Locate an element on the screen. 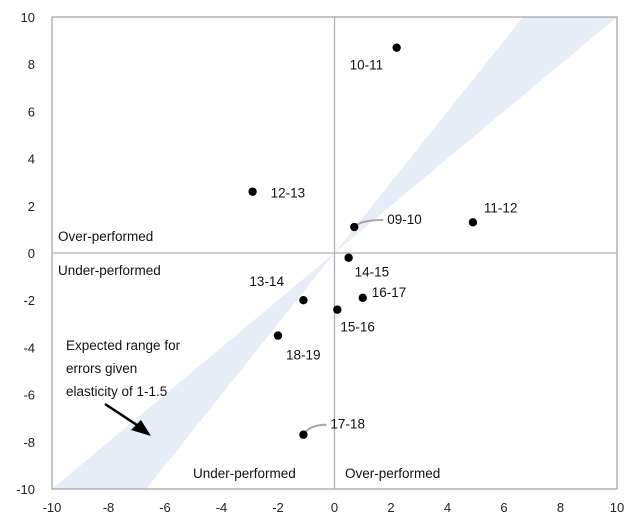  x-tick-label: 8 is located at coordinates (560, 507).